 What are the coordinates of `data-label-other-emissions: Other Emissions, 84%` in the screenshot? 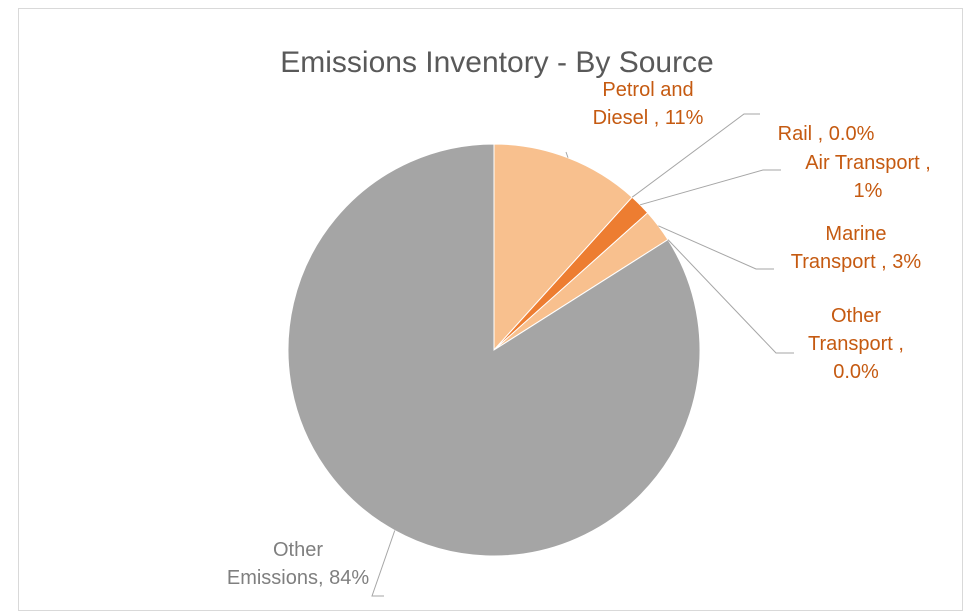 It's located at (298, 564).